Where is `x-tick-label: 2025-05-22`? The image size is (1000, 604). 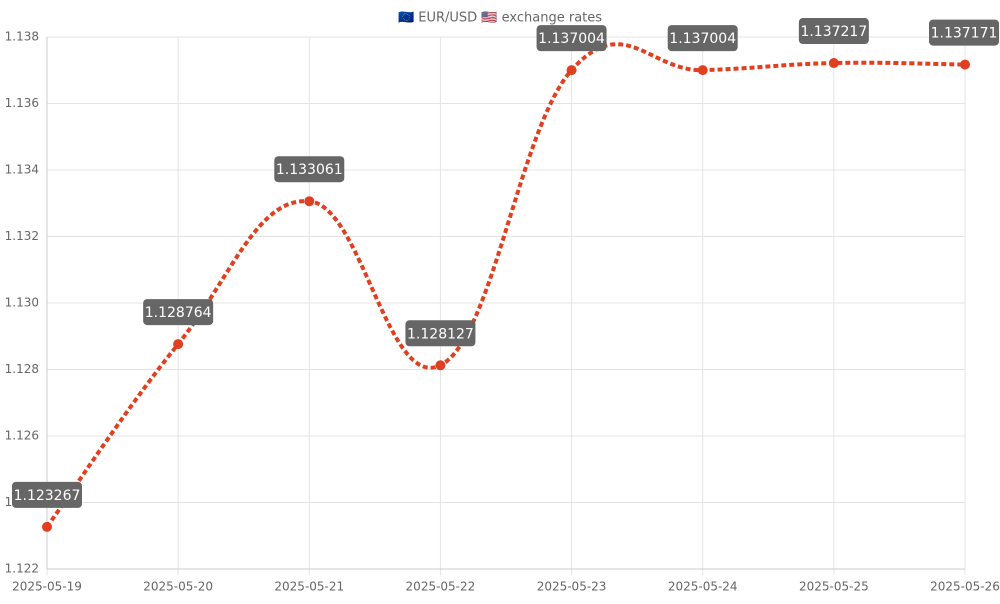
x-tick-label: 2025-05-22 is located at coordinates (441, 587).